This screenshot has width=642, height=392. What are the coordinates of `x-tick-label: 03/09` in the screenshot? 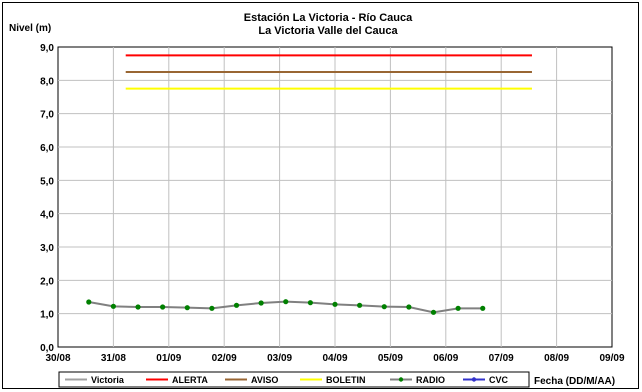 It's located at (279, 358).